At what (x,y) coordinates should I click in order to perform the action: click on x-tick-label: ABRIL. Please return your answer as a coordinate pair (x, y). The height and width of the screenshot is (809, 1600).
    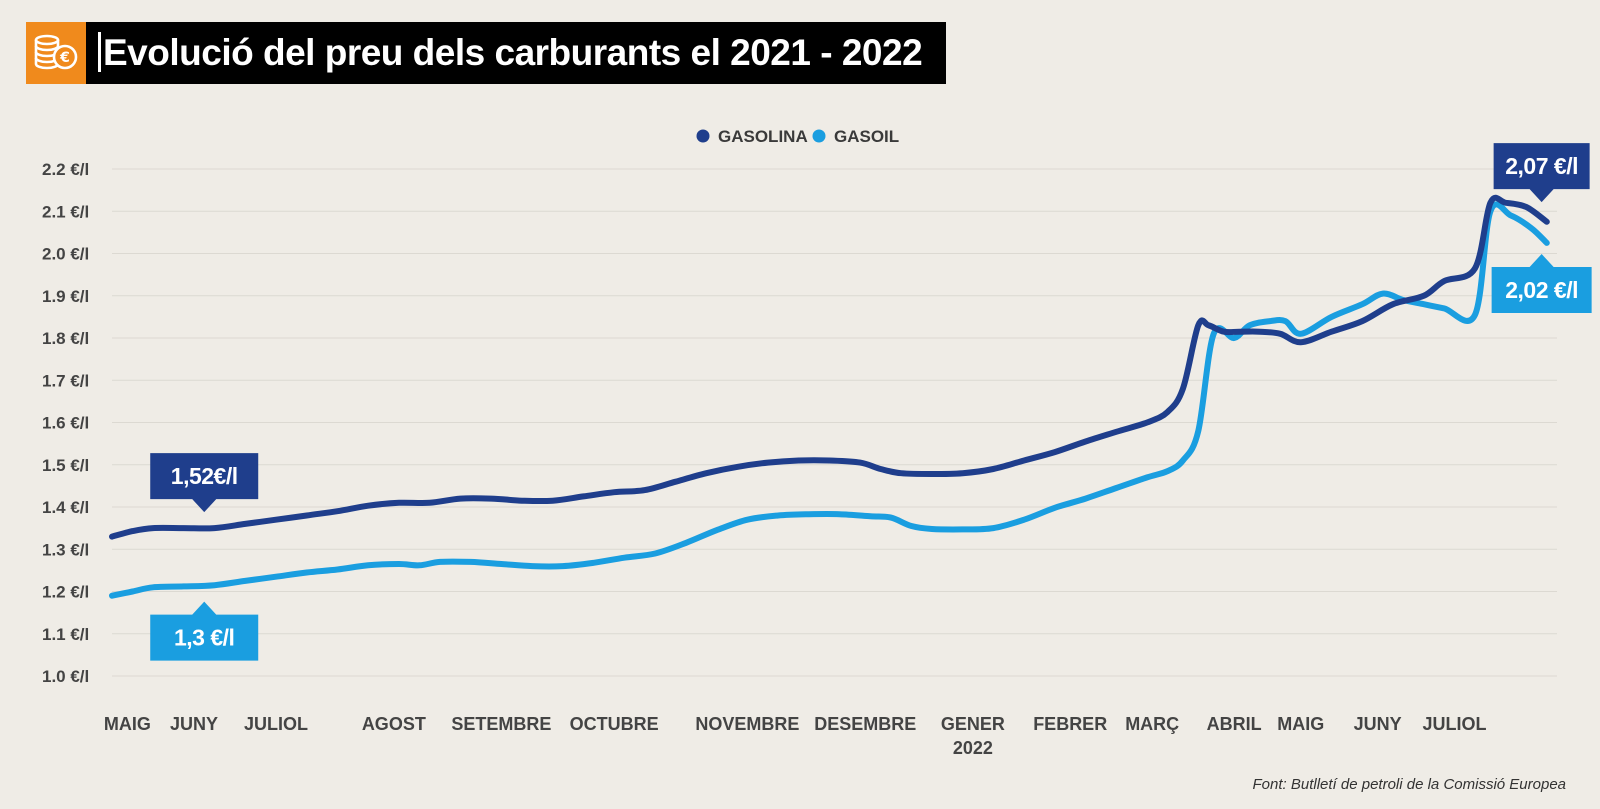
    Looking at the image, I should click on (1234, 724).